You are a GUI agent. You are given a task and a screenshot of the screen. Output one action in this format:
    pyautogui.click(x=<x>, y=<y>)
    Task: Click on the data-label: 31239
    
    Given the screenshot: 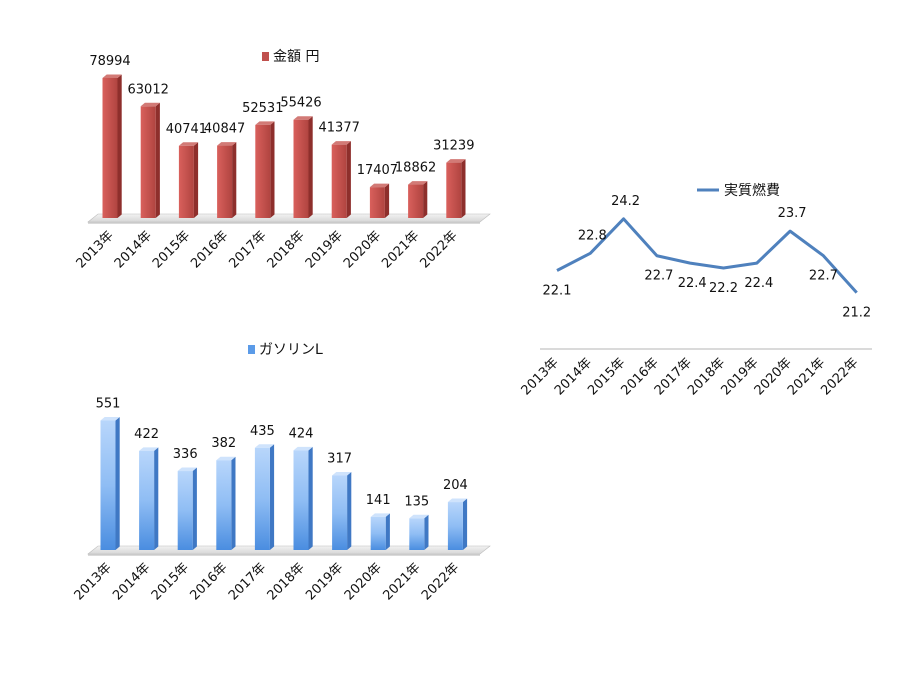 What is the action you would take?
    pyautogui.click(x=453, y=146)
    